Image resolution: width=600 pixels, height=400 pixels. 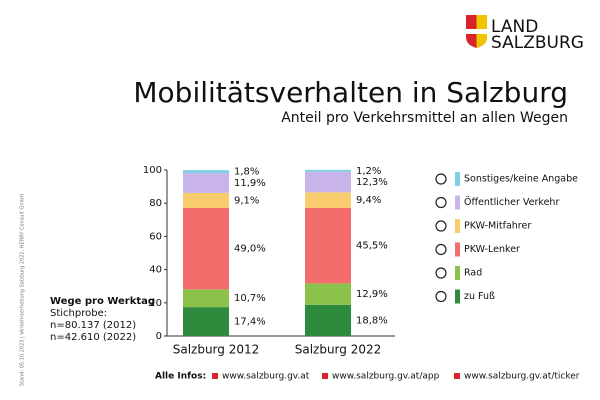 What do you see at coordinates (372, 294) in the screenshot?
I see `value-label: 12,9%` at bounding box center [372, 294].